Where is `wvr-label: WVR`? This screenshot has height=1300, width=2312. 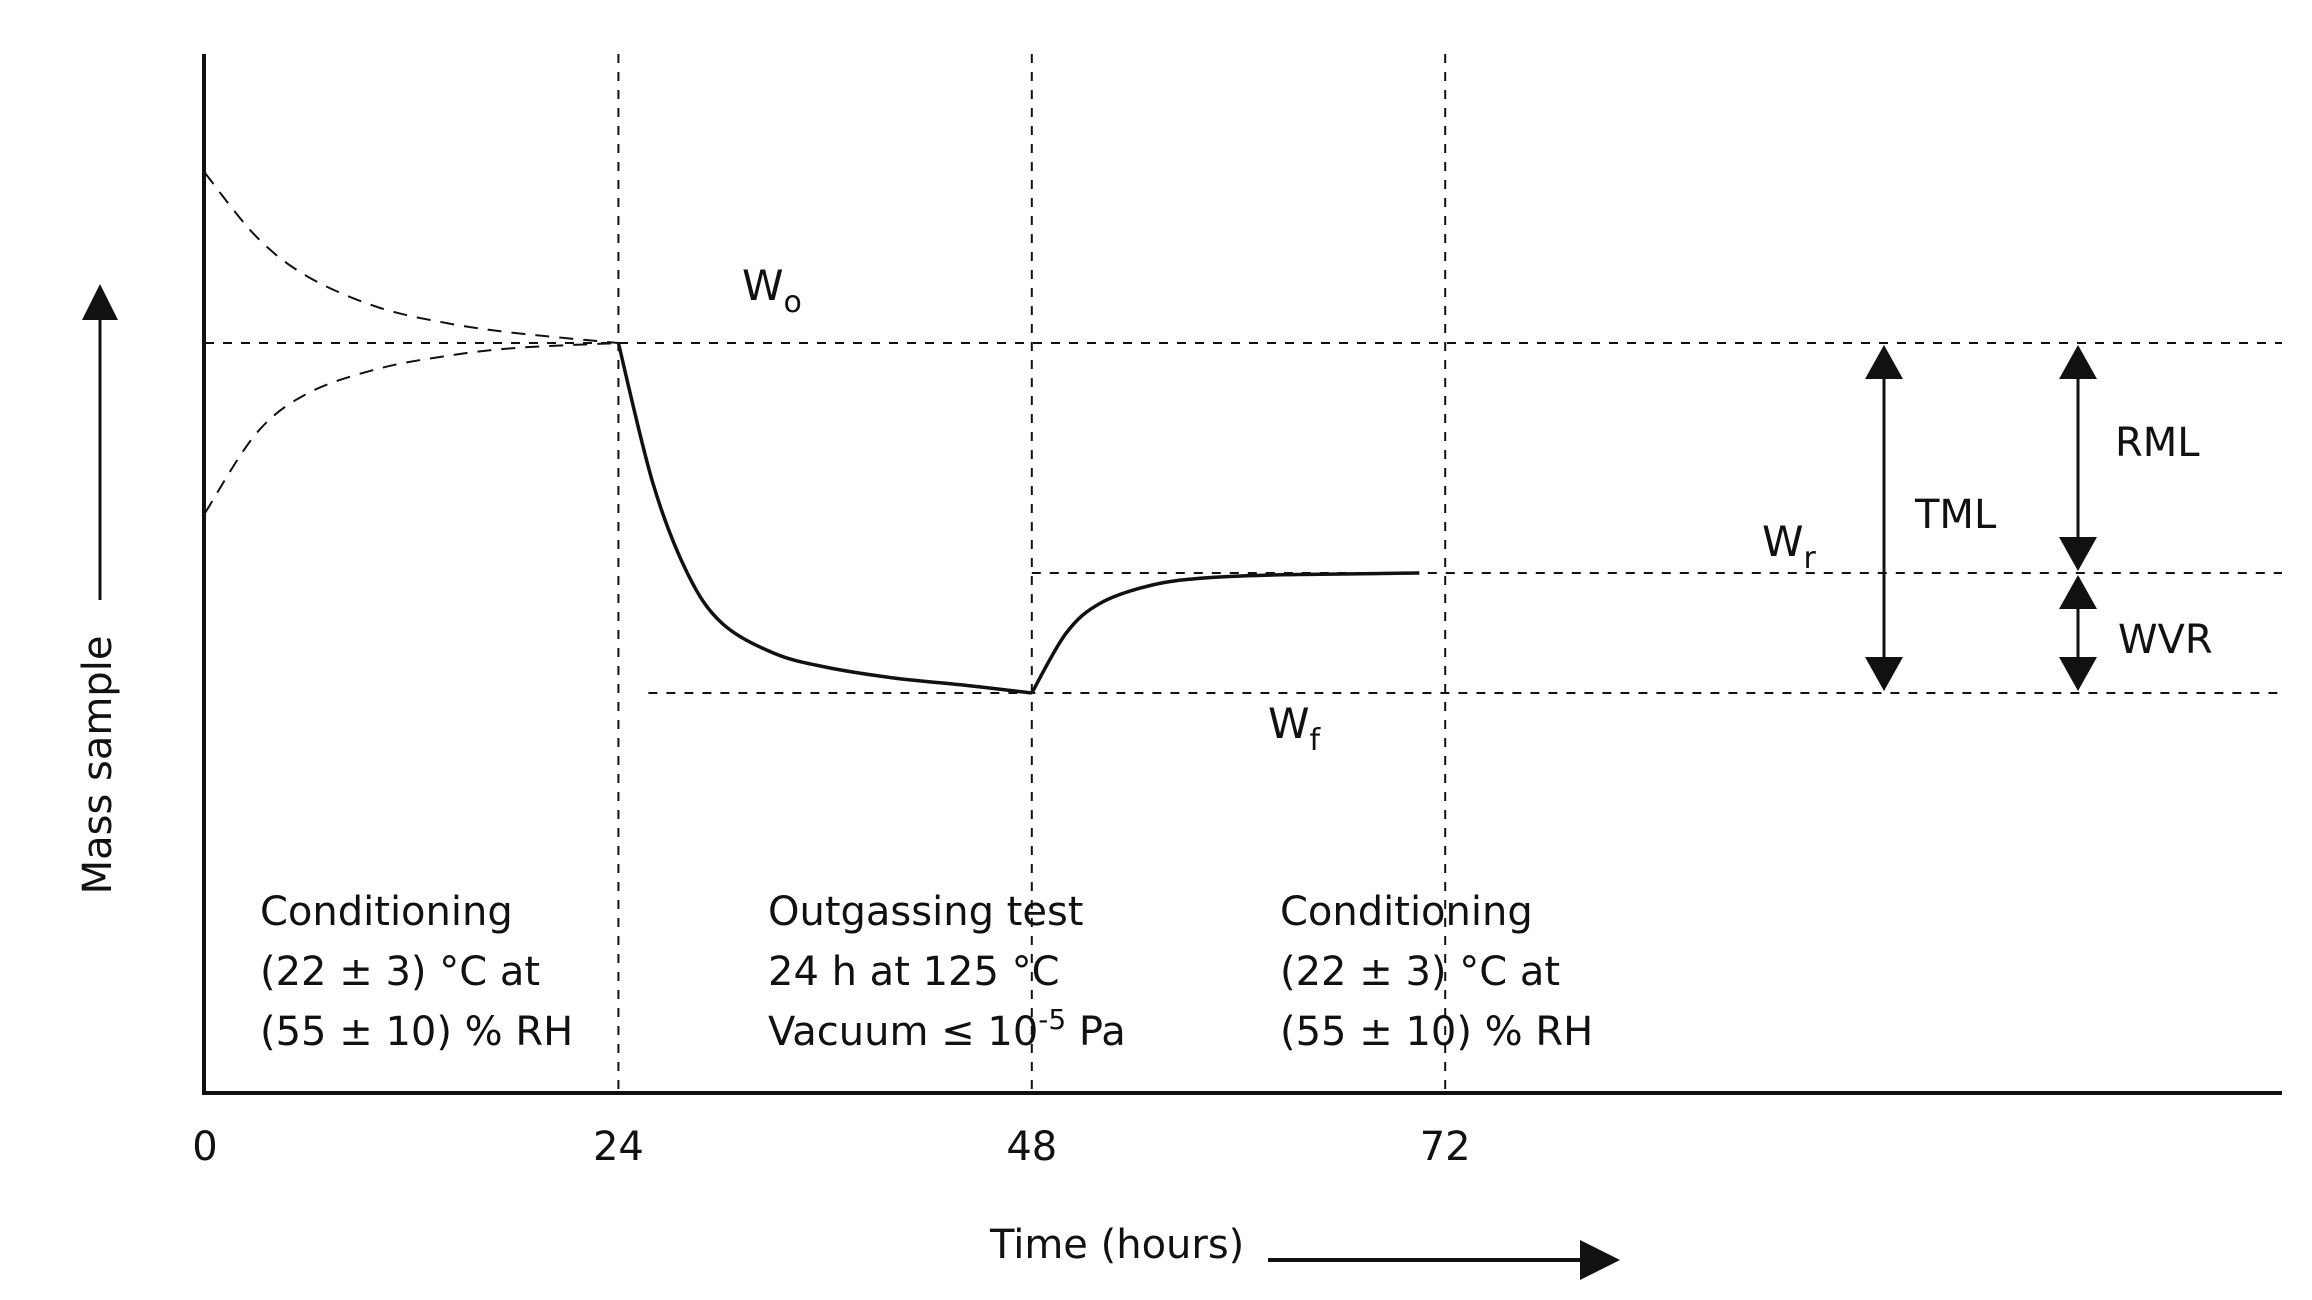
wvr-label: WVR is located at coordinates (2165, 640).